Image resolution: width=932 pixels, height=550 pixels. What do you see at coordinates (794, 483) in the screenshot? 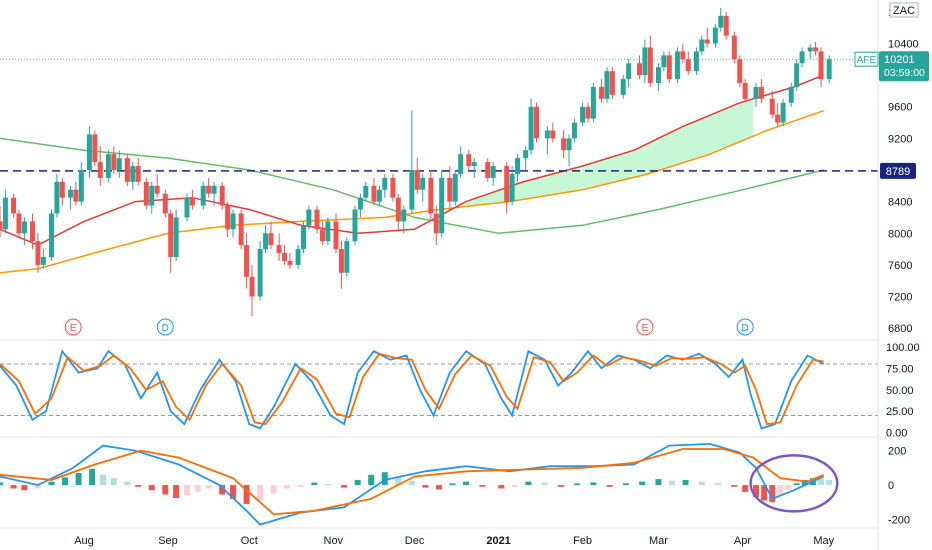
I see `annotation-ellipse` at bounding box center [794, 483].